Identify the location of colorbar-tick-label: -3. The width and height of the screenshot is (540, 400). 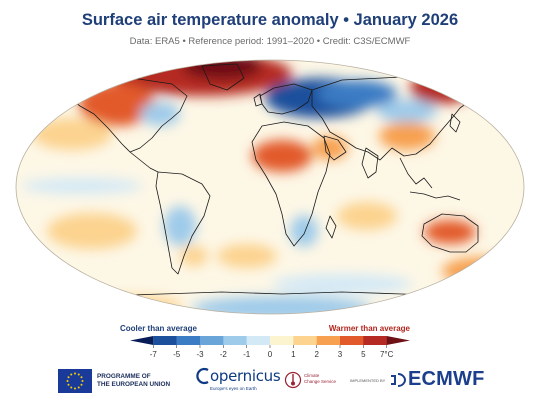
(200, 354).